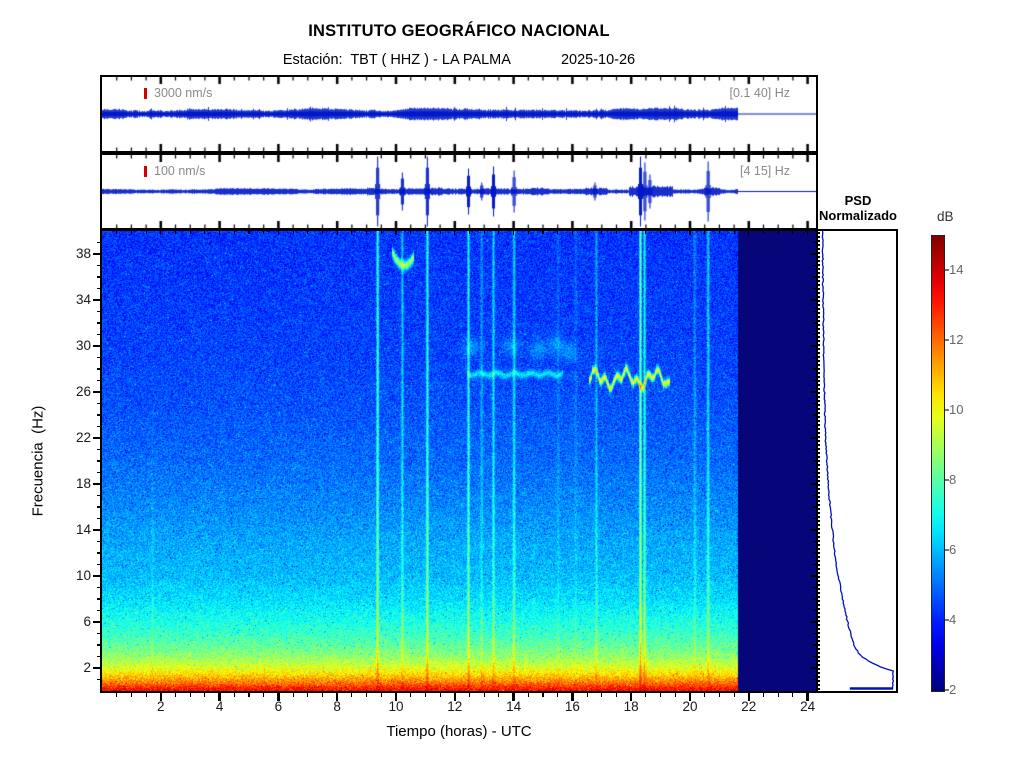 The height and width of the screenshot is (768, 1024). Describe the element at coordinates (83, 575) in the screenshot. I see `y-tick-label: 10` at that location.